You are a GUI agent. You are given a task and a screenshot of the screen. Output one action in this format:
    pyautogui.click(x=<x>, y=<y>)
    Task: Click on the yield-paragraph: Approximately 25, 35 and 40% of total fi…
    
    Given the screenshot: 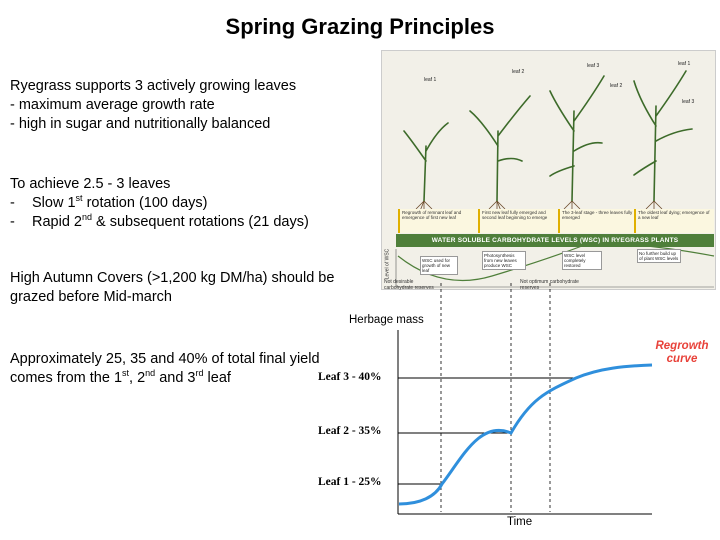 What is the action you would take?
    pyautogui.click(x=165, y=369)
    